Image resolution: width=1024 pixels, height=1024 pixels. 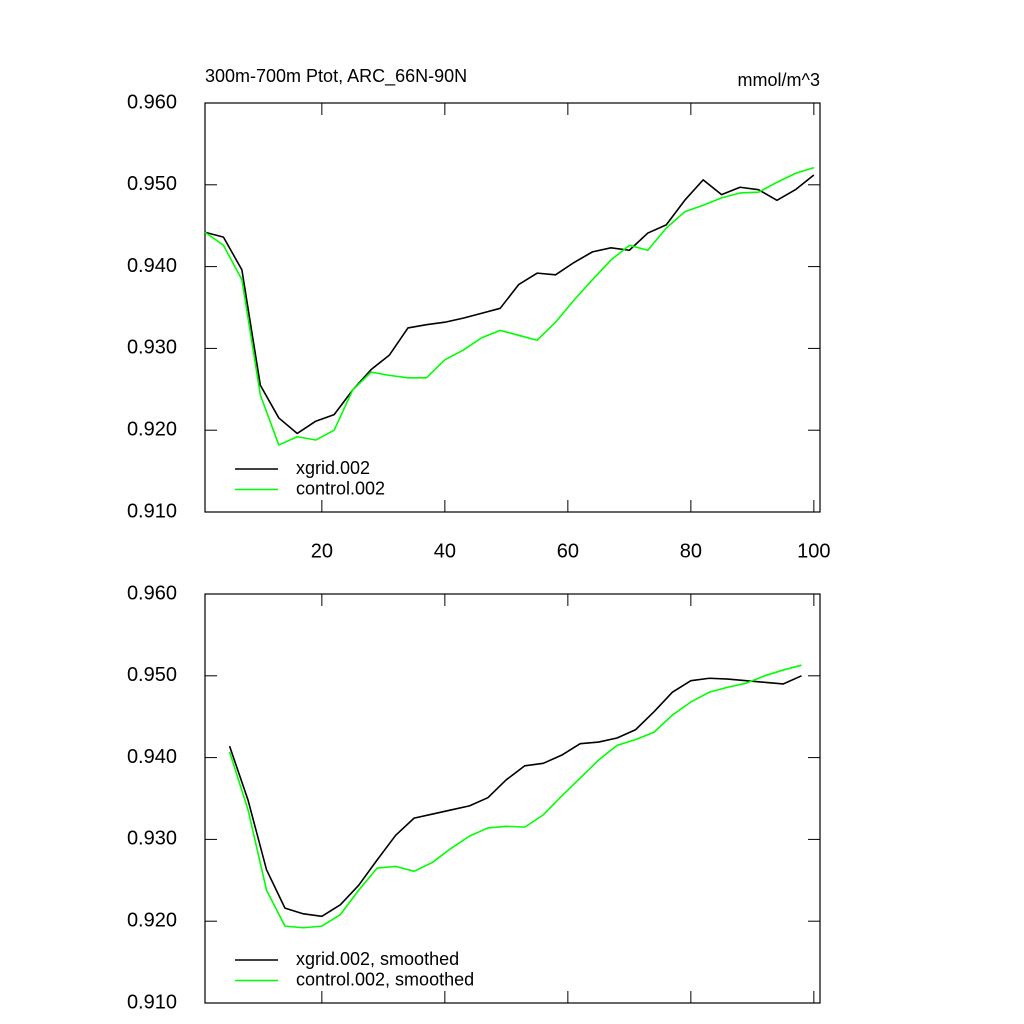 I want to click on units-label: mmol/m^3, so click(x=779, y=80).